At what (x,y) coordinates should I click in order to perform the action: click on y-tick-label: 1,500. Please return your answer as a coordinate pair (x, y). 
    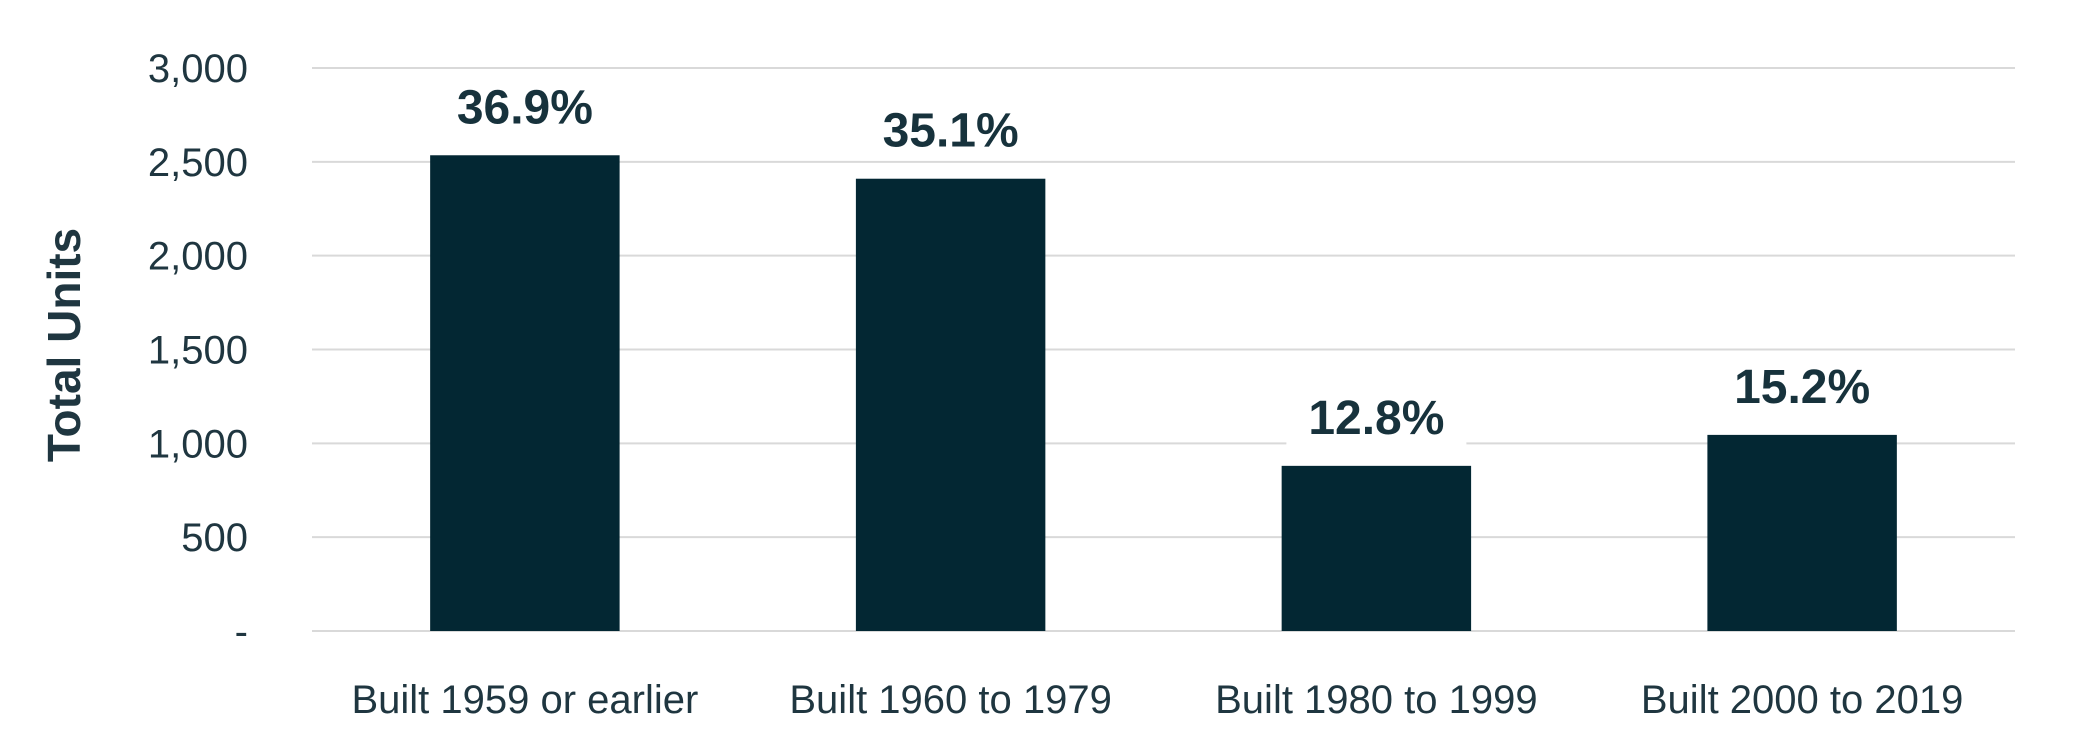
    Looking at the image, I should click on (198, 351).